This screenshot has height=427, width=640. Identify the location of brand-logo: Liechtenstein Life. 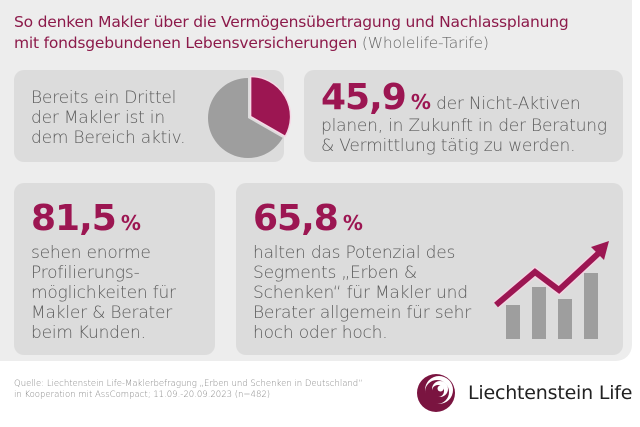
(524, 393).